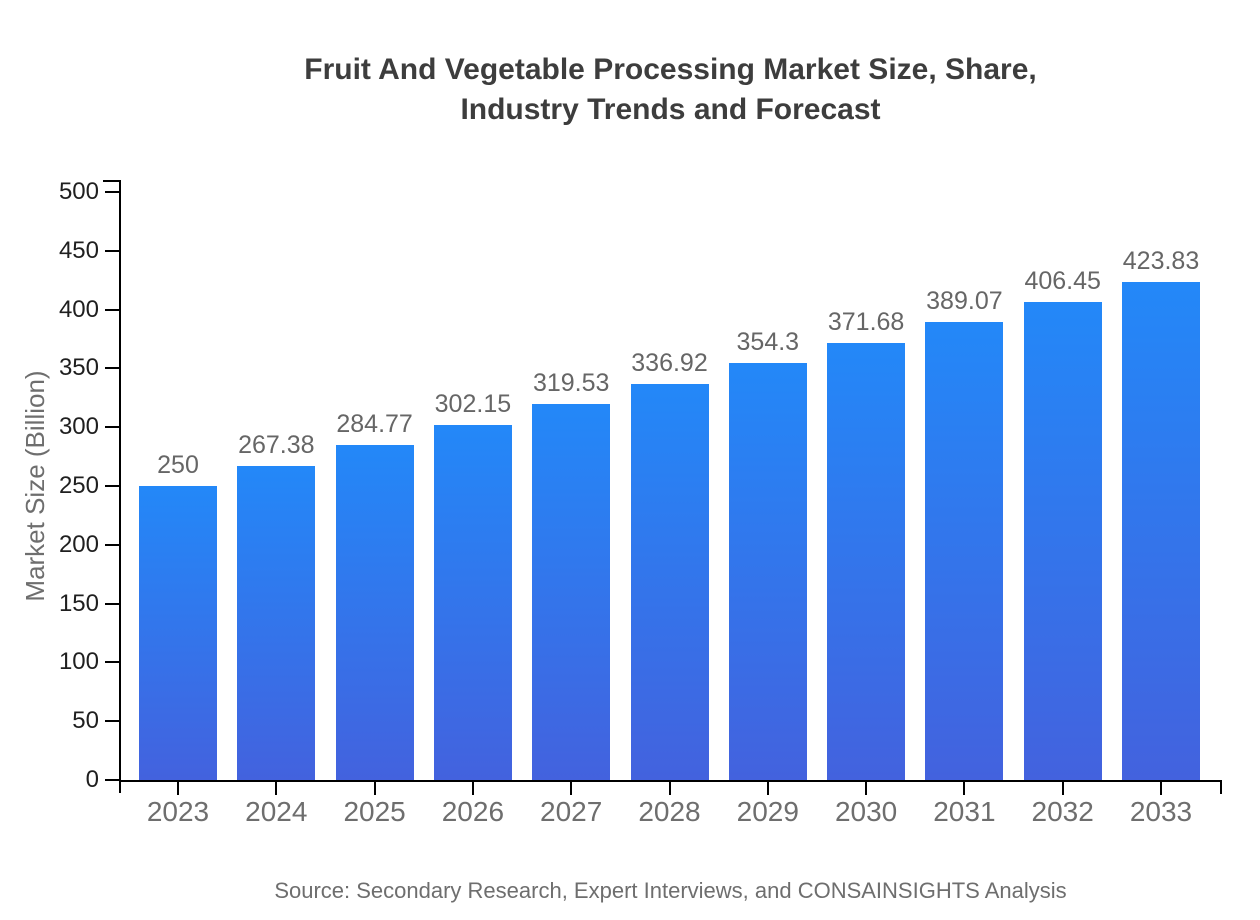  Describe the element at coordinates (78, 603) in the screenshot. I see `y-tick-label: 150` at that location.